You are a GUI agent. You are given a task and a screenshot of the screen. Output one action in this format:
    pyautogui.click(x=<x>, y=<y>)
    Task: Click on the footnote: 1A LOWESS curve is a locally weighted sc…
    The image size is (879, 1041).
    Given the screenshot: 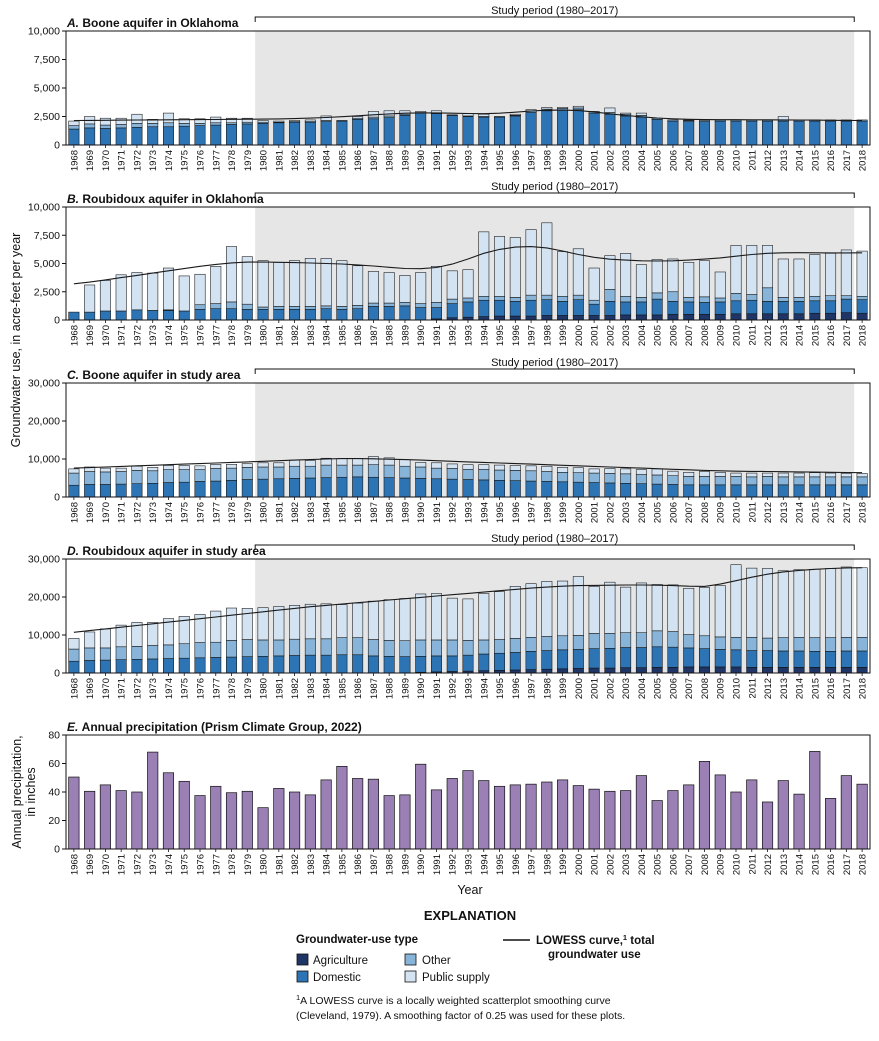 What is the action you would take?
    pyautogui.click(x=460, y=1007)
    